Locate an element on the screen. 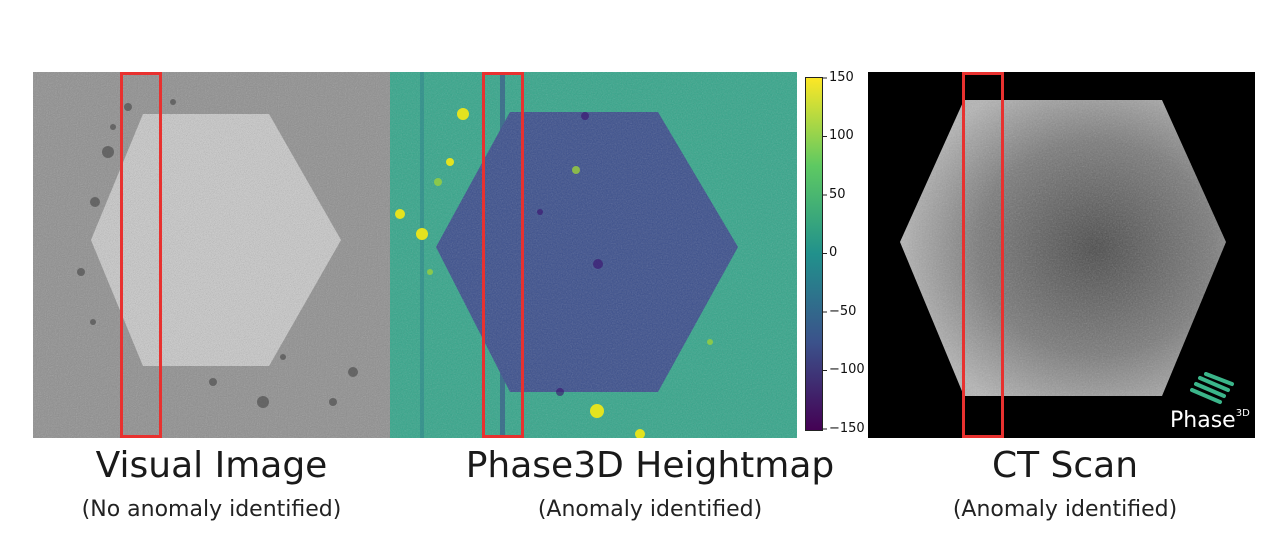  colorbar-tick: −50 is located at coordinates (843, 311).